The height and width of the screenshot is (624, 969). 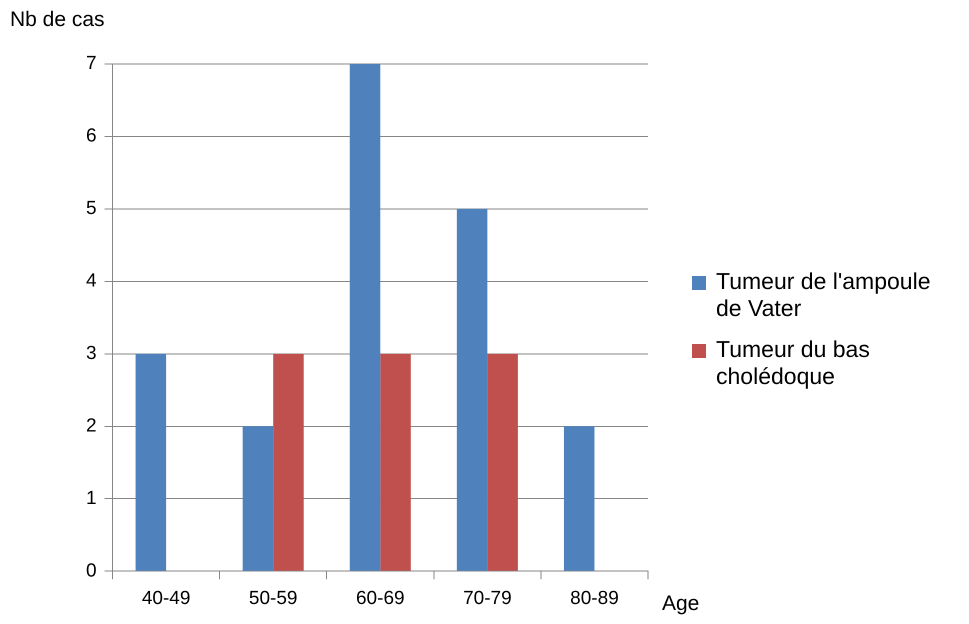 What do you see at coordinates (91, 209) in the screenshot?
I see `y-tick-label: 5` at bounding box center [91, 209].